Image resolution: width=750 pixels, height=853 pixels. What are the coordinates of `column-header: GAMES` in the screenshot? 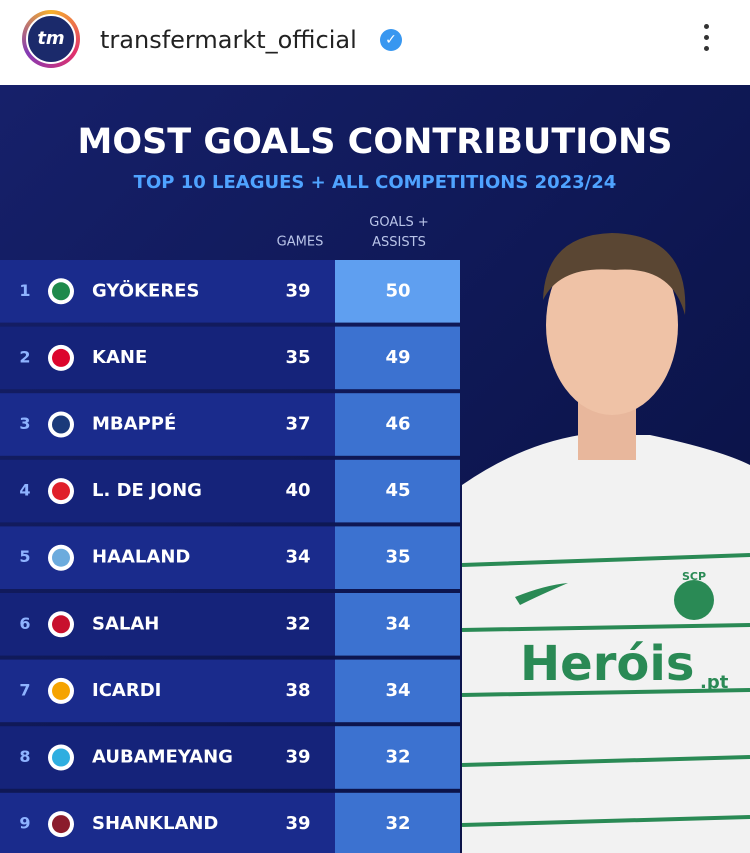 It's located at (300, 242).